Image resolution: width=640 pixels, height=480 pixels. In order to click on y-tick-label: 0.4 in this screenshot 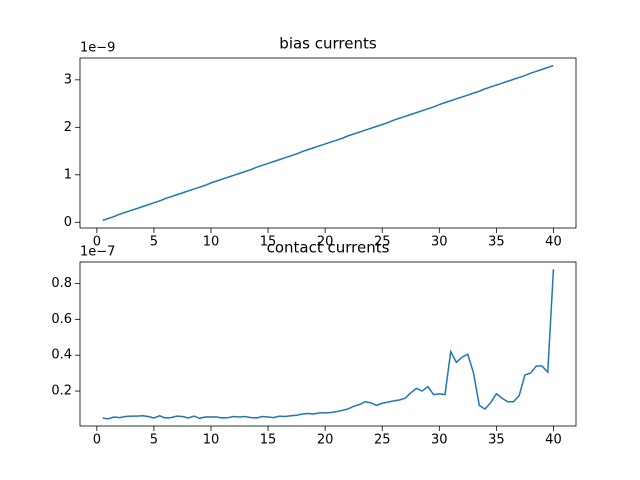, I will do `click(61, 355)`.